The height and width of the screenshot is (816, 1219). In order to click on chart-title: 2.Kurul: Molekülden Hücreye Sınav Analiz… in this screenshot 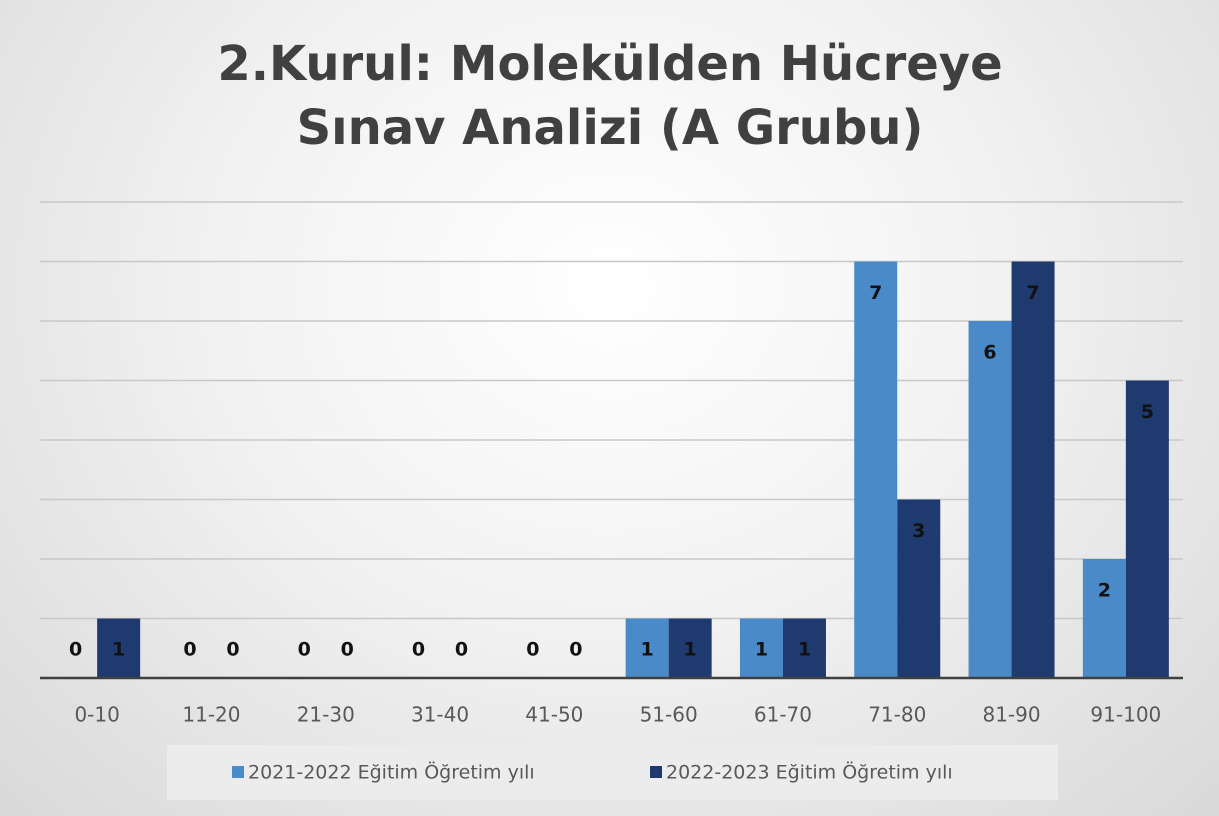, I will do `click(610, 96)`.